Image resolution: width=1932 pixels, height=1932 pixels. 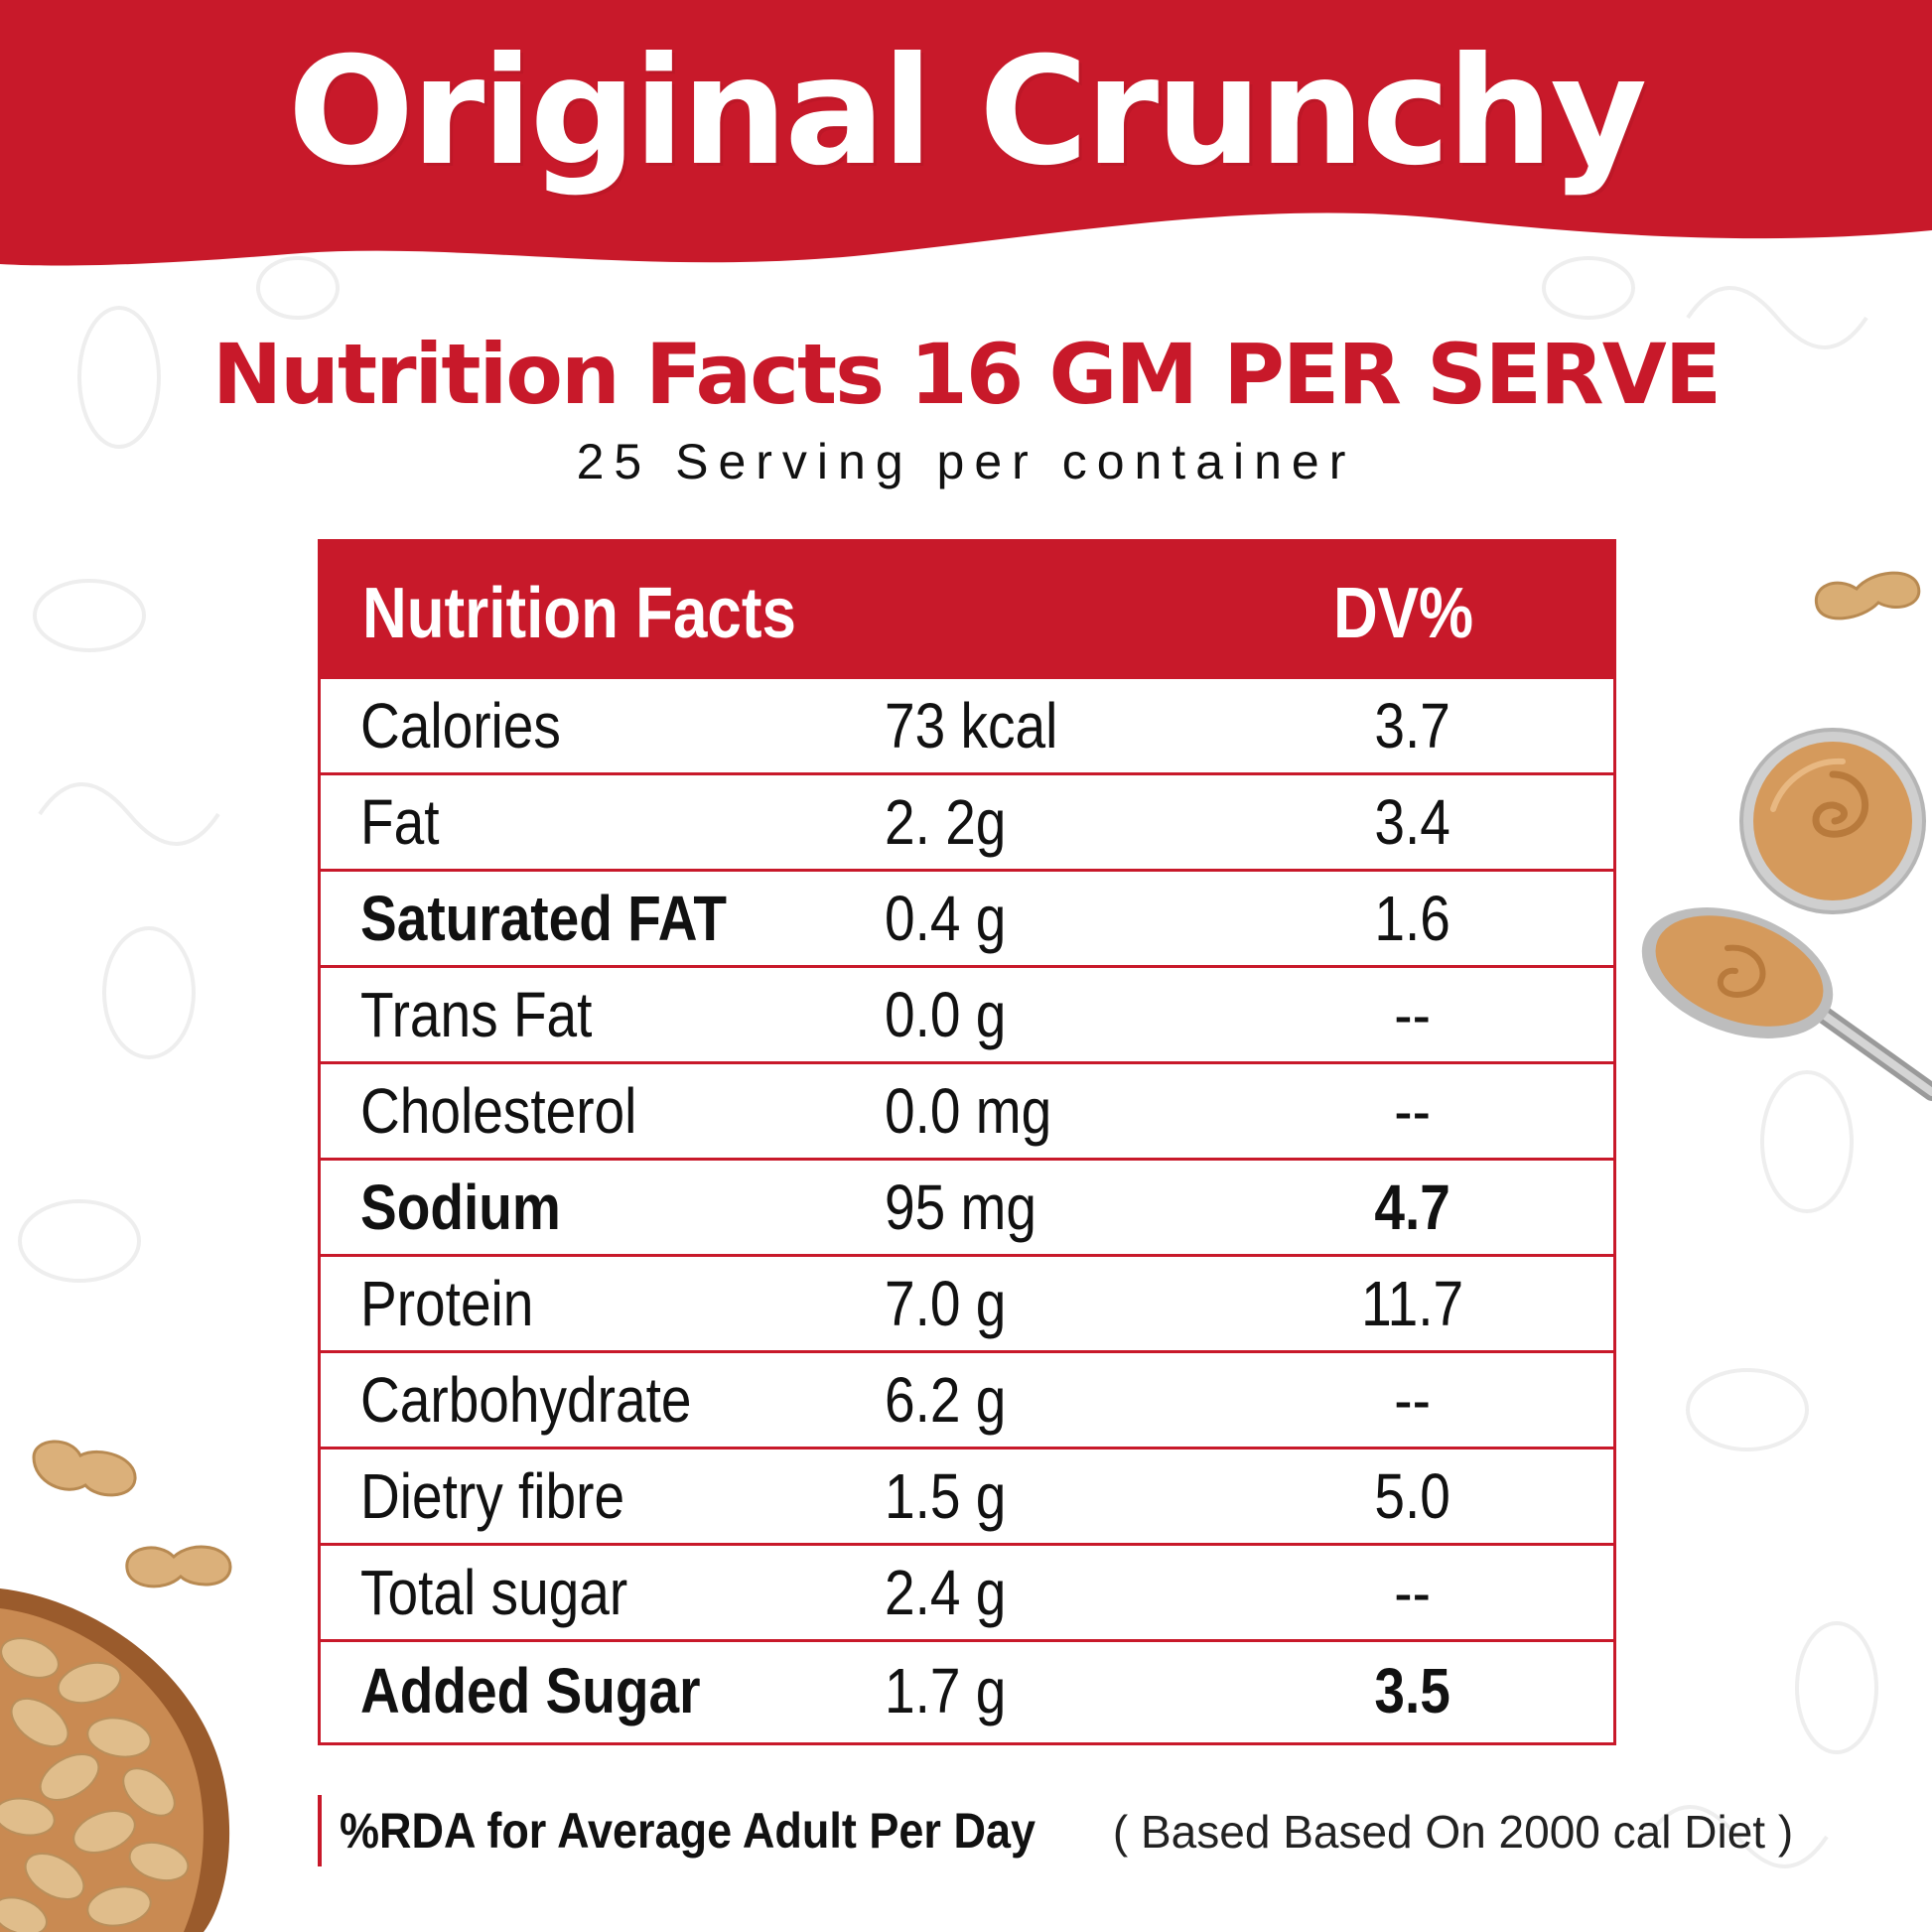 What do you see at coordinates (967, 113) in the screenshot?
I see `page-title: Original Crunchy` at bounding box center [967, 113].